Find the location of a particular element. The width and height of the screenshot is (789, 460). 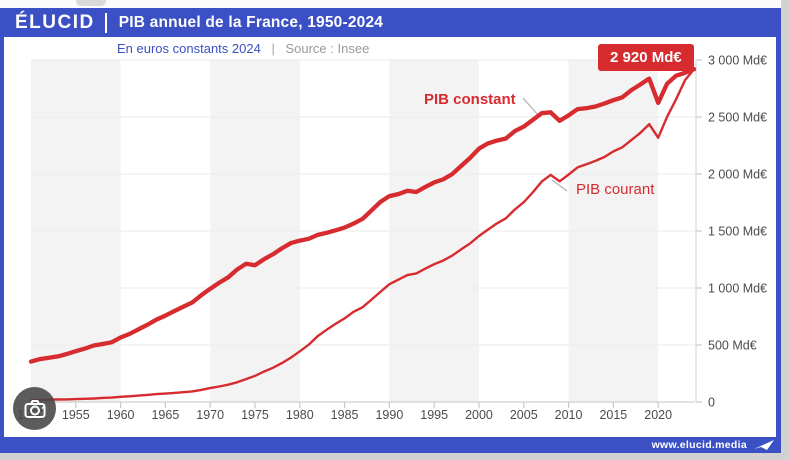

card-border-left is located at coordinates (2, 230).